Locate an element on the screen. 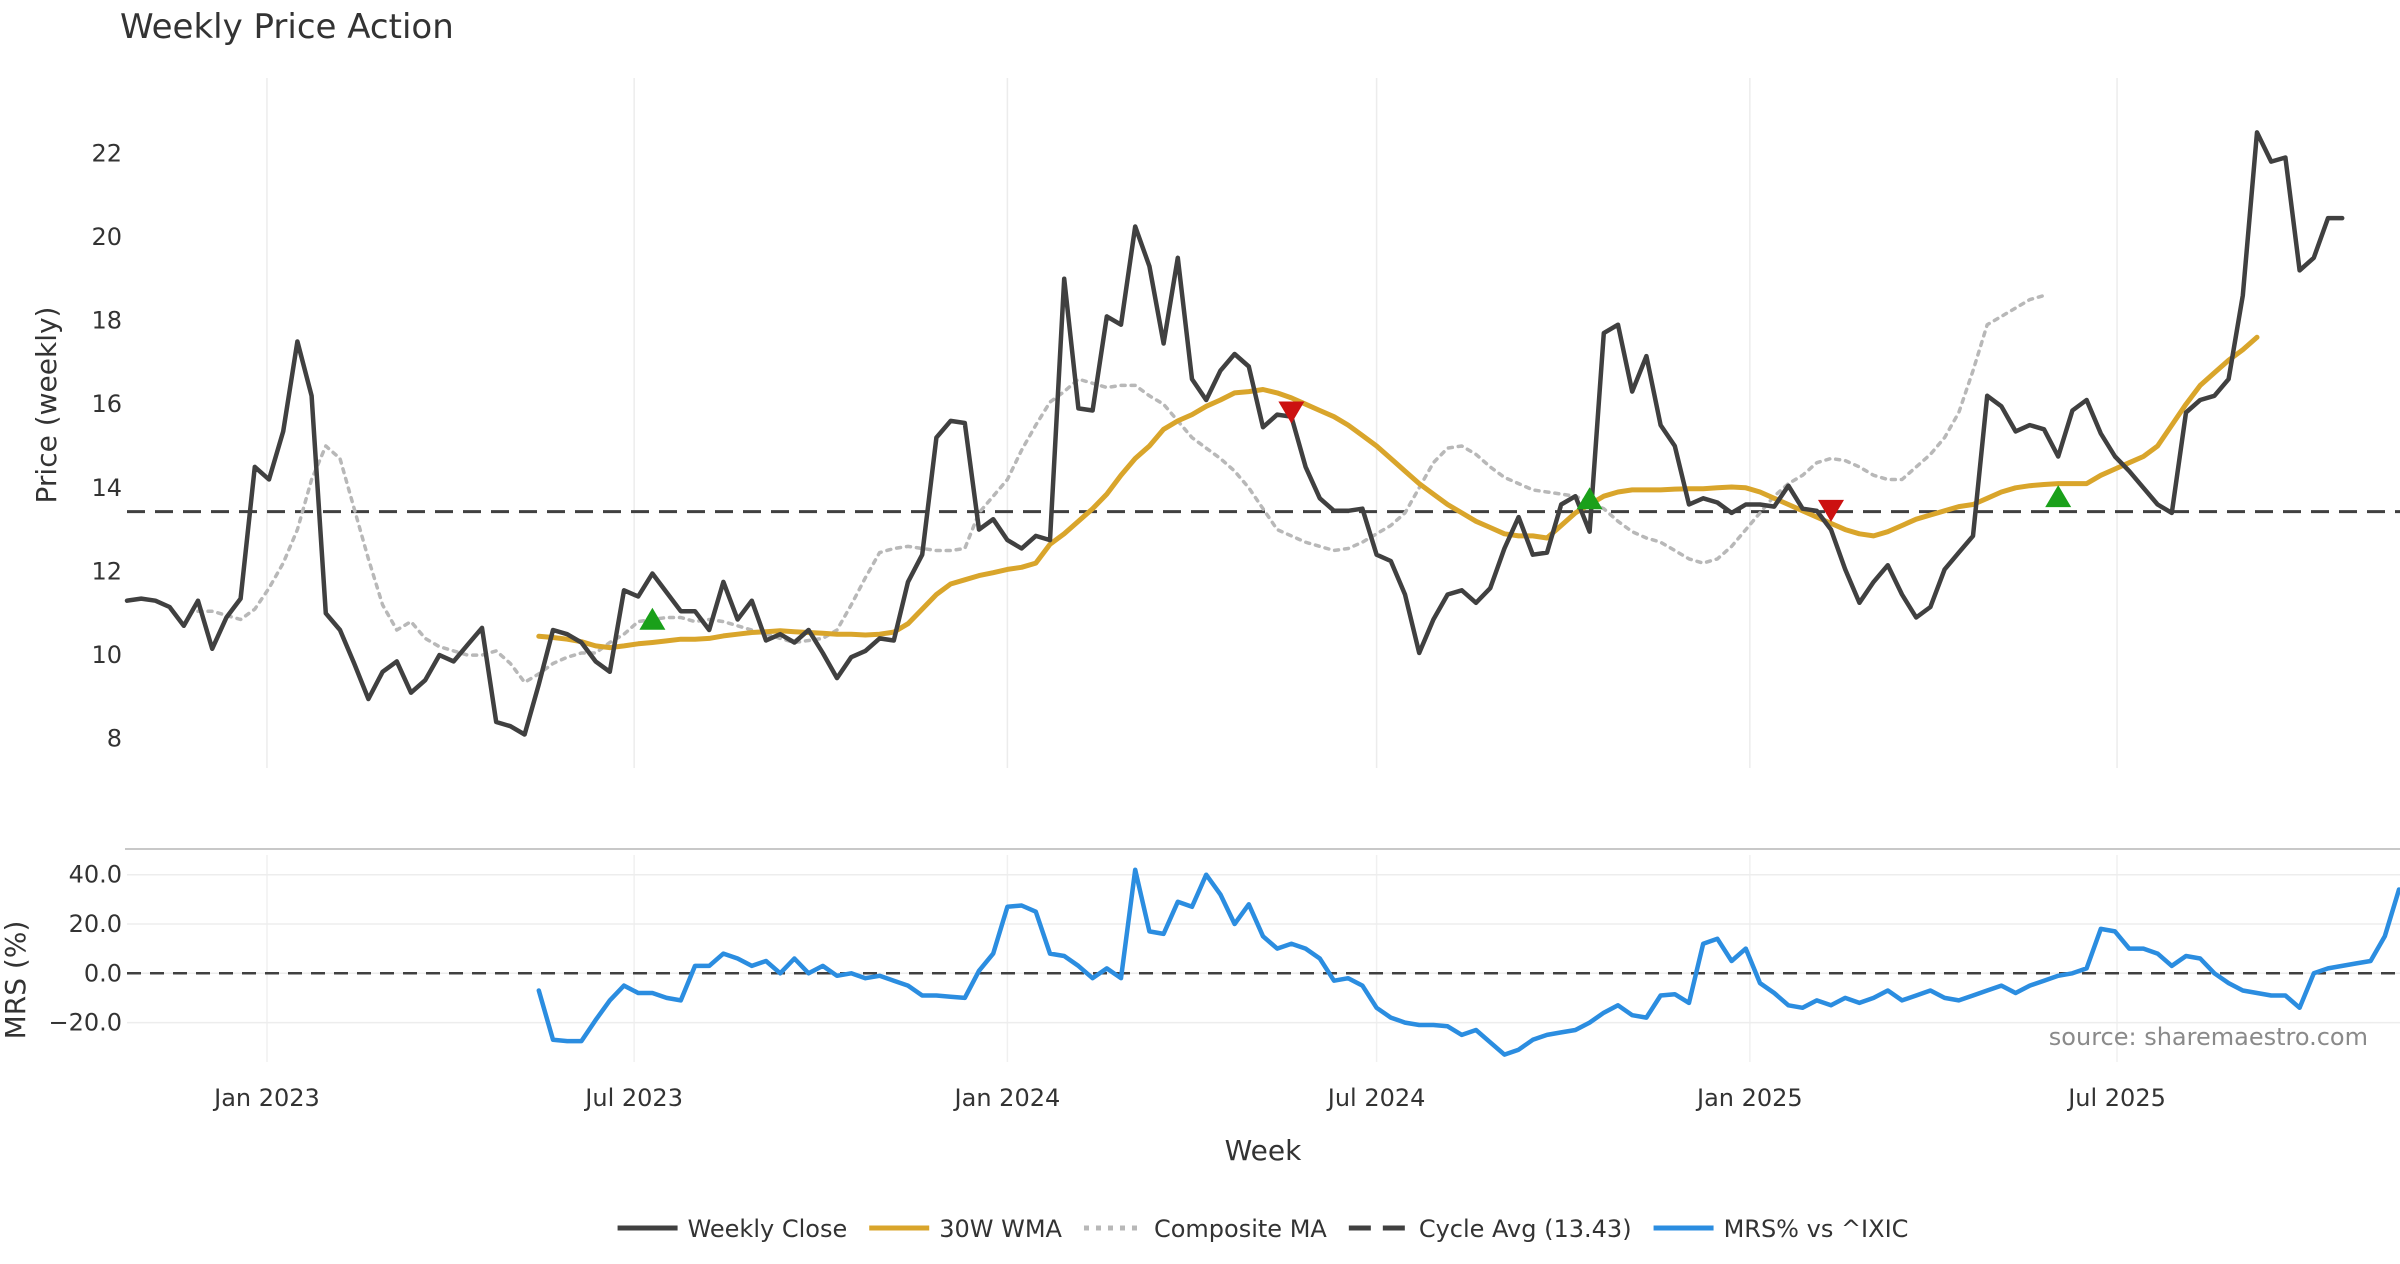  price-y-tick-label: 10 is located at coordinates (106, 655).